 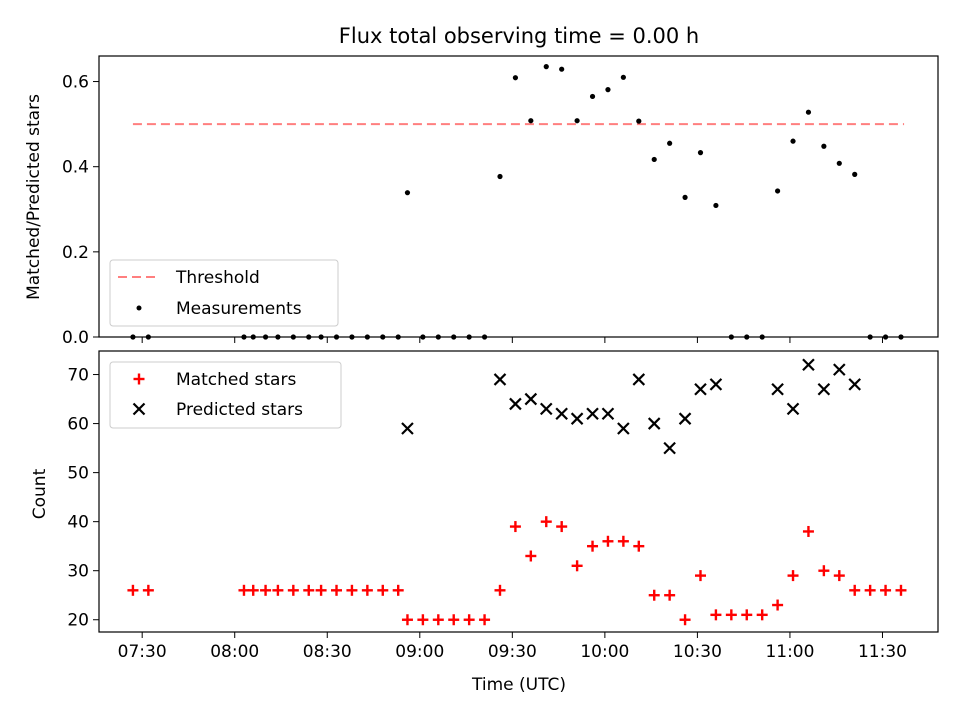 I want to click on legend-predicted-swatch, so click(x=139, y=409).